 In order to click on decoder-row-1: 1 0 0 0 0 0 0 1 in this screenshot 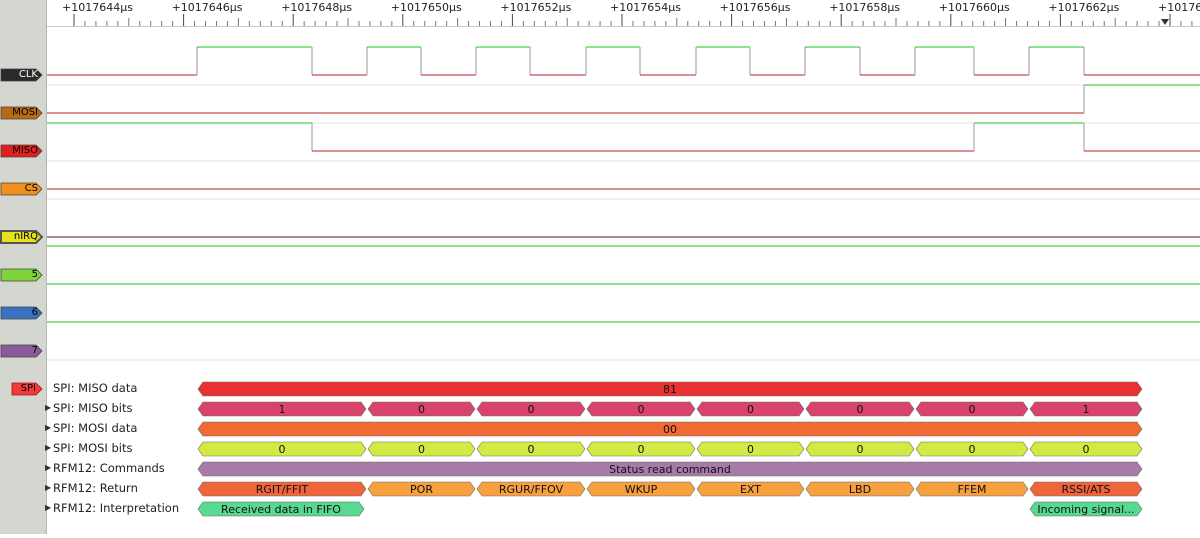, I will do `click(670, 409)`.